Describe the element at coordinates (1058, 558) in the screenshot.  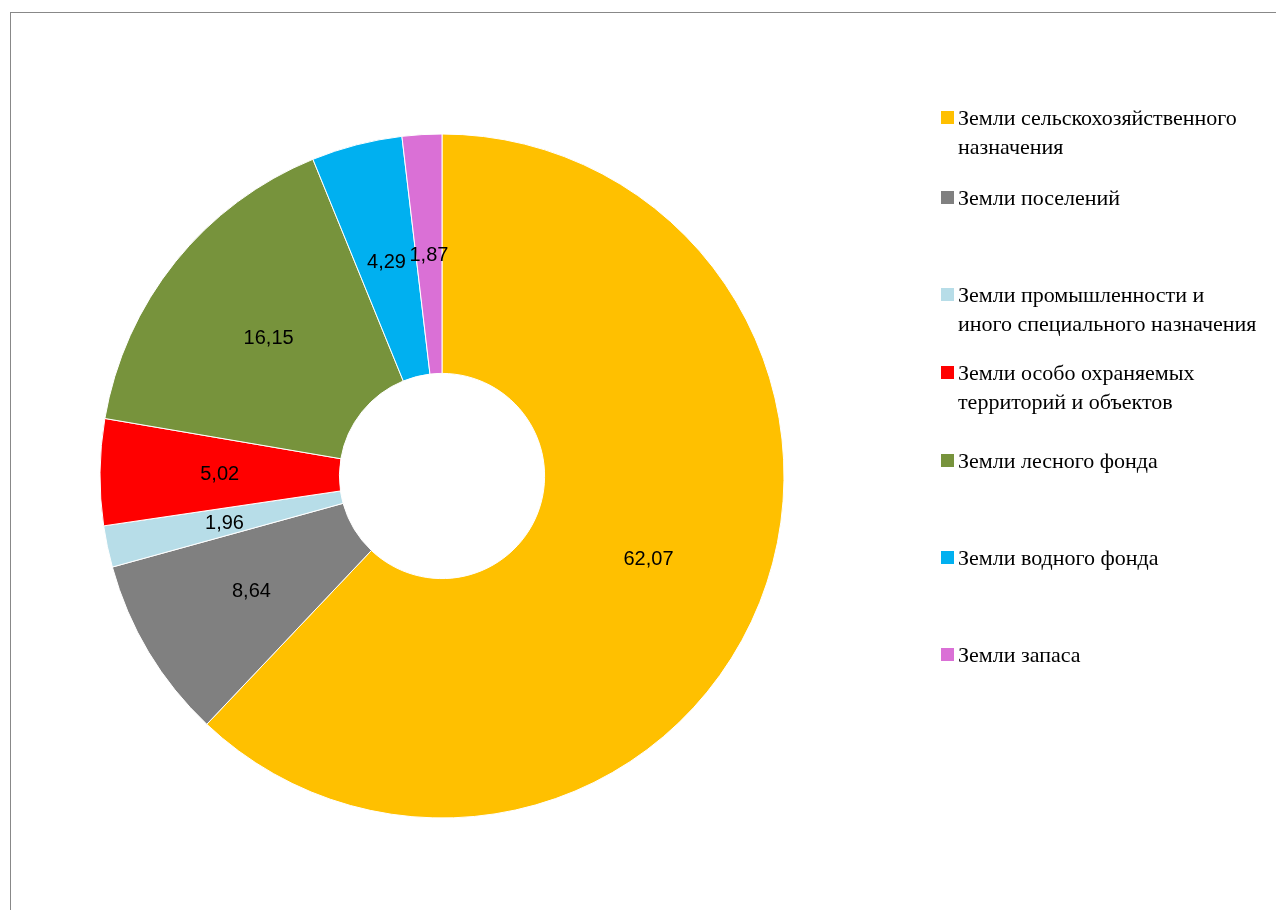
I see `legend-label: Земли водного фонда` at that location.